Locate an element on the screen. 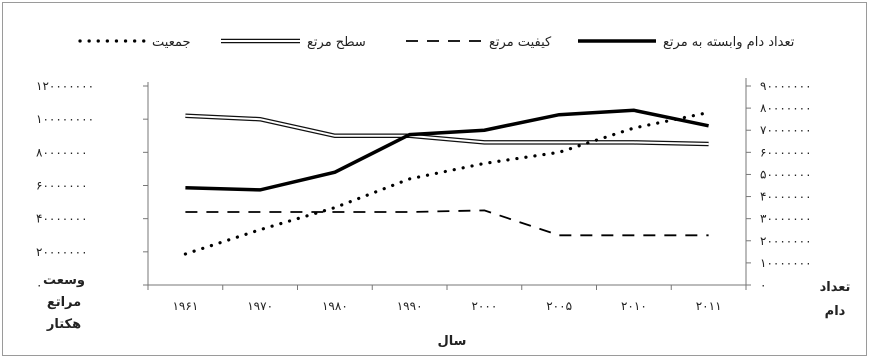  x-tick-label: ۲۰۰۰ is located at coordinates (484, 306).